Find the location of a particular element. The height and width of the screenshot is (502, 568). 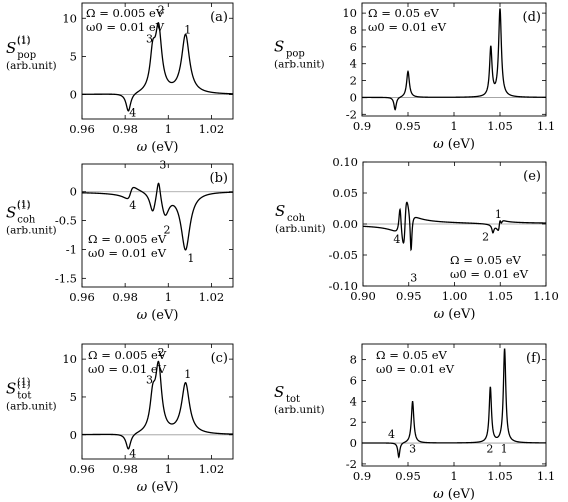

y-tick-label: 0.05 is located at coordinates (345, 193).